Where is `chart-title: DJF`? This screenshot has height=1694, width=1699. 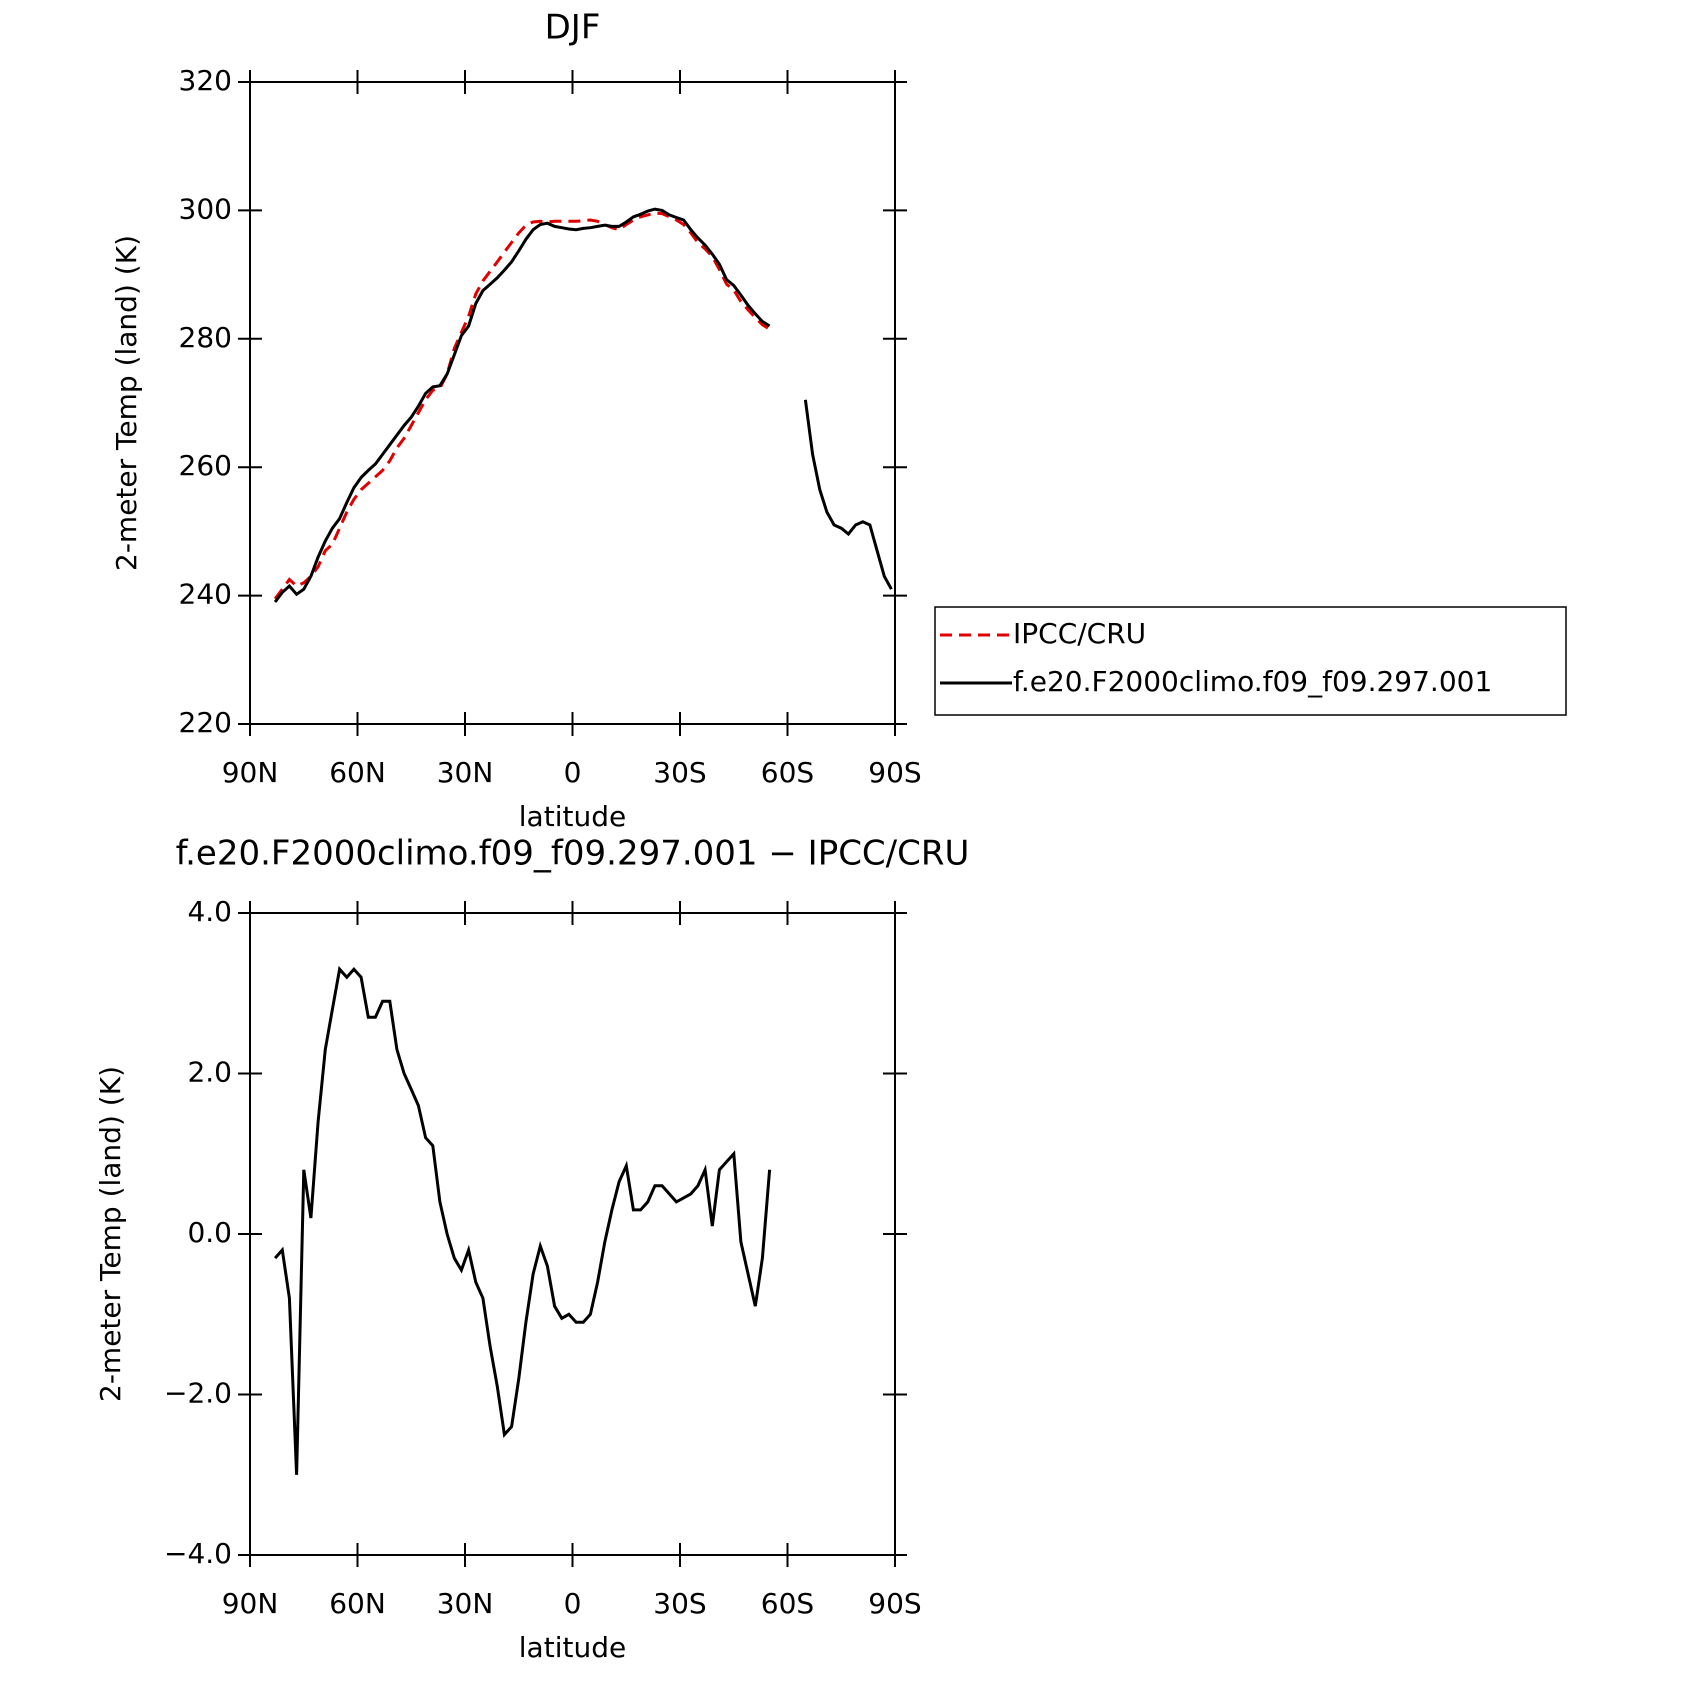 chart-title: DJF is located at coordinates (573, 28).